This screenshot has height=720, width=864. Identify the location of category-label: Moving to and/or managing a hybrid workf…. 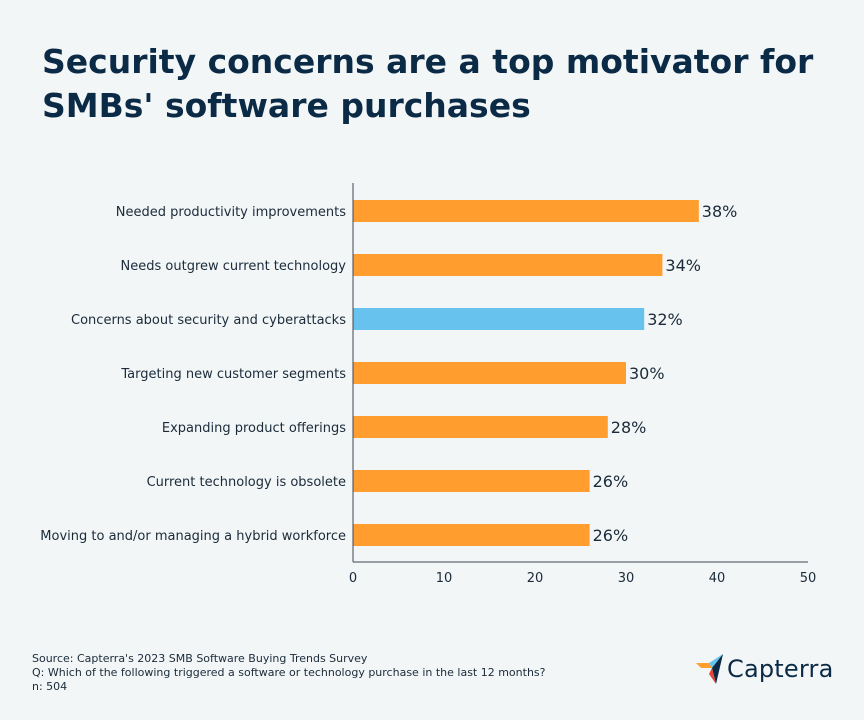
(193, 536).